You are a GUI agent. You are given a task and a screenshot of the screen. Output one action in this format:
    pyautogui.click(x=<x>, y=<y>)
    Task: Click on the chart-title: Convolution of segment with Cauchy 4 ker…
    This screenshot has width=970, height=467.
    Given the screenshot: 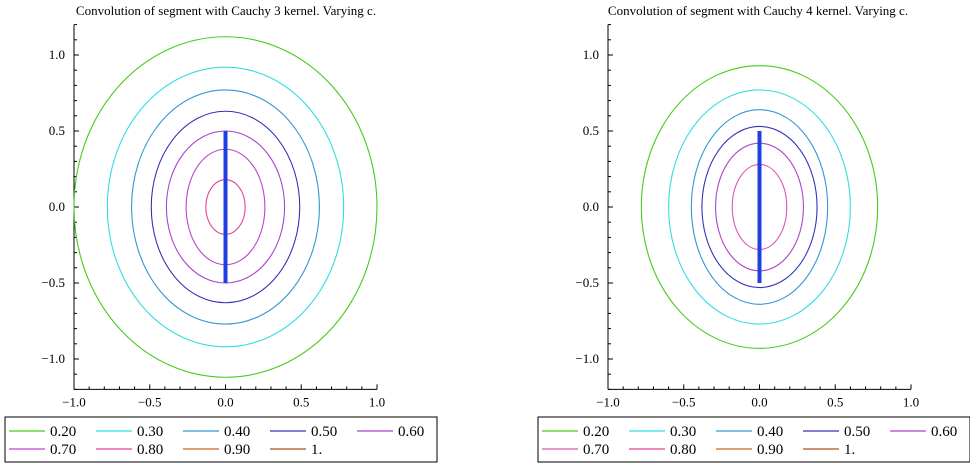 What is the action you would take?
    pyautogui.click(x=758, y=10)
    